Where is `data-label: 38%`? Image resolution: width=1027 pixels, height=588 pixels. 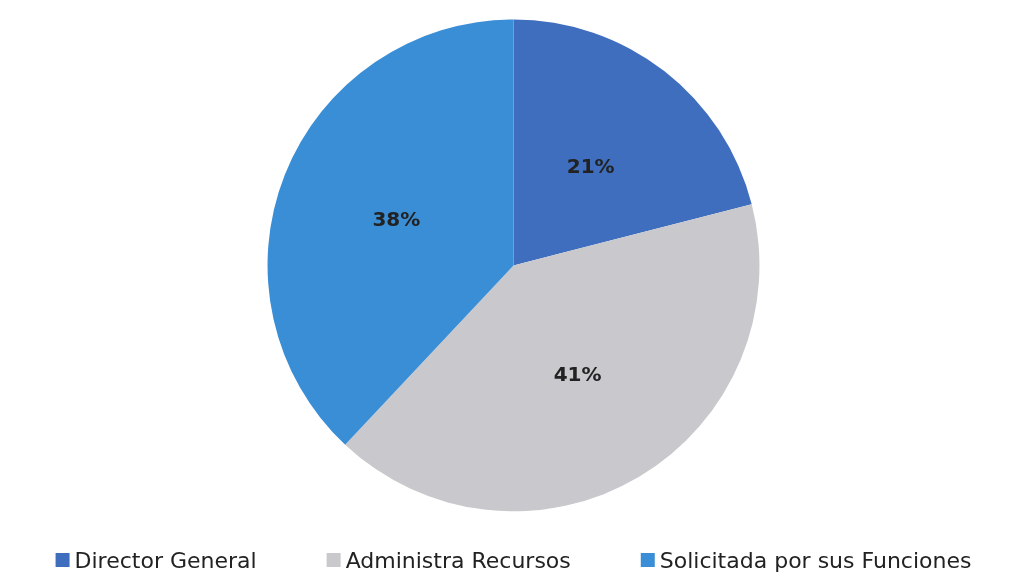
data-label: 38% is located at coordinates (396, 219).